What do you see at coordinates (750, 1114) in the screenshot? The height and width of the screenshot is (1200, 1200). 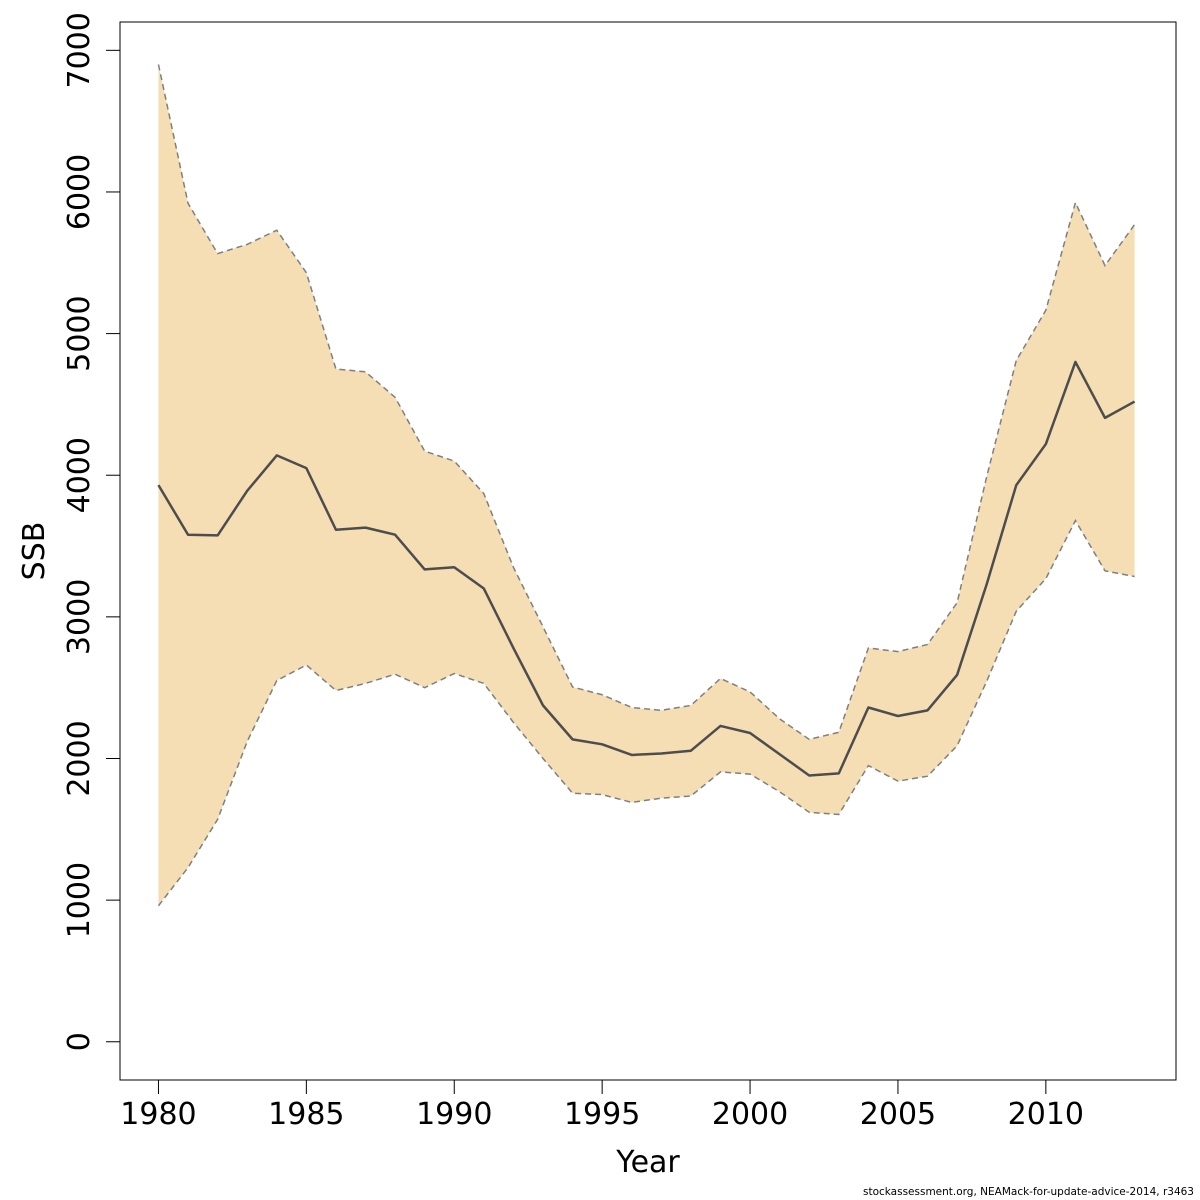 I see `x-tick-label: 2000` at bounding box center [750, 1114].